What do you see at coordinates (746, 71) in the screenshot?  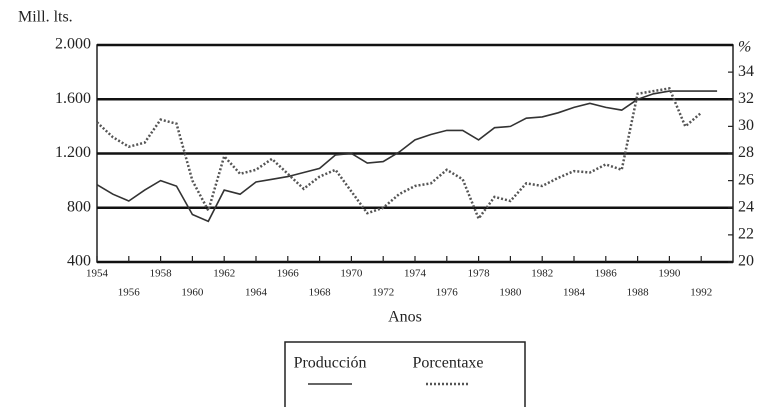 I see `y2-tick-label: 34` at bounding box center [746, 71].